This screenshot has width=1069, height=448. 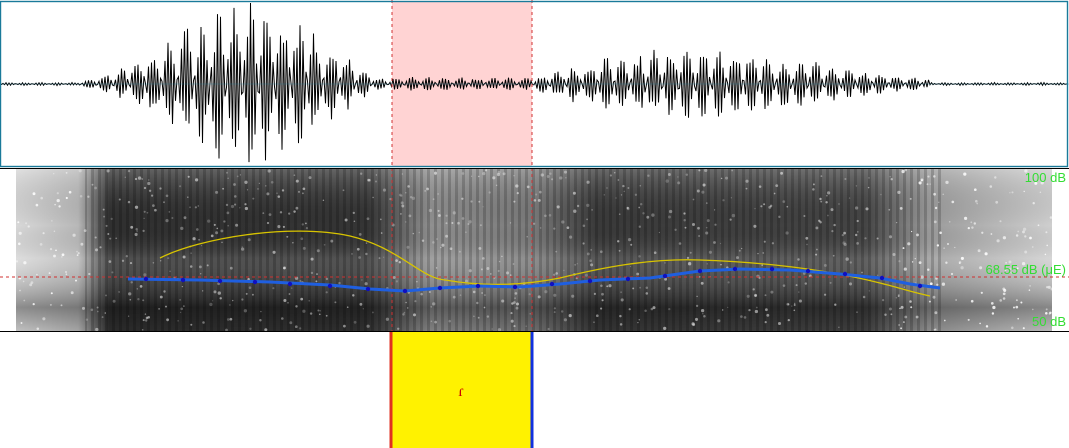 What do you see at coordinates (1049, 321) in the screenshot?
I see `db-min-label: 50 dB` at bounding box center [1049, 321].